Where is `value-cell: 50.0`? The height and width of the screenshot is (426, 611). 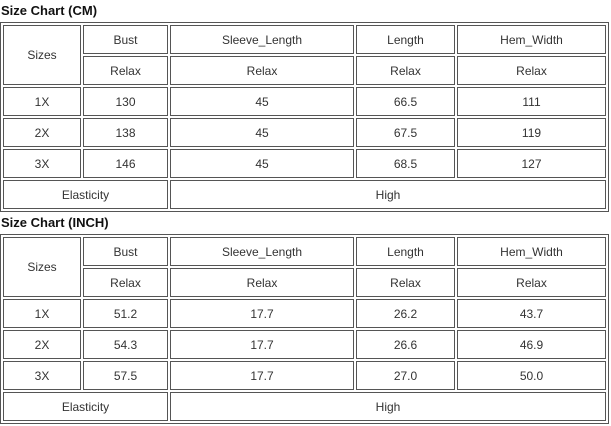
value-cell: 50.0 is located at coordinates (531, 375).